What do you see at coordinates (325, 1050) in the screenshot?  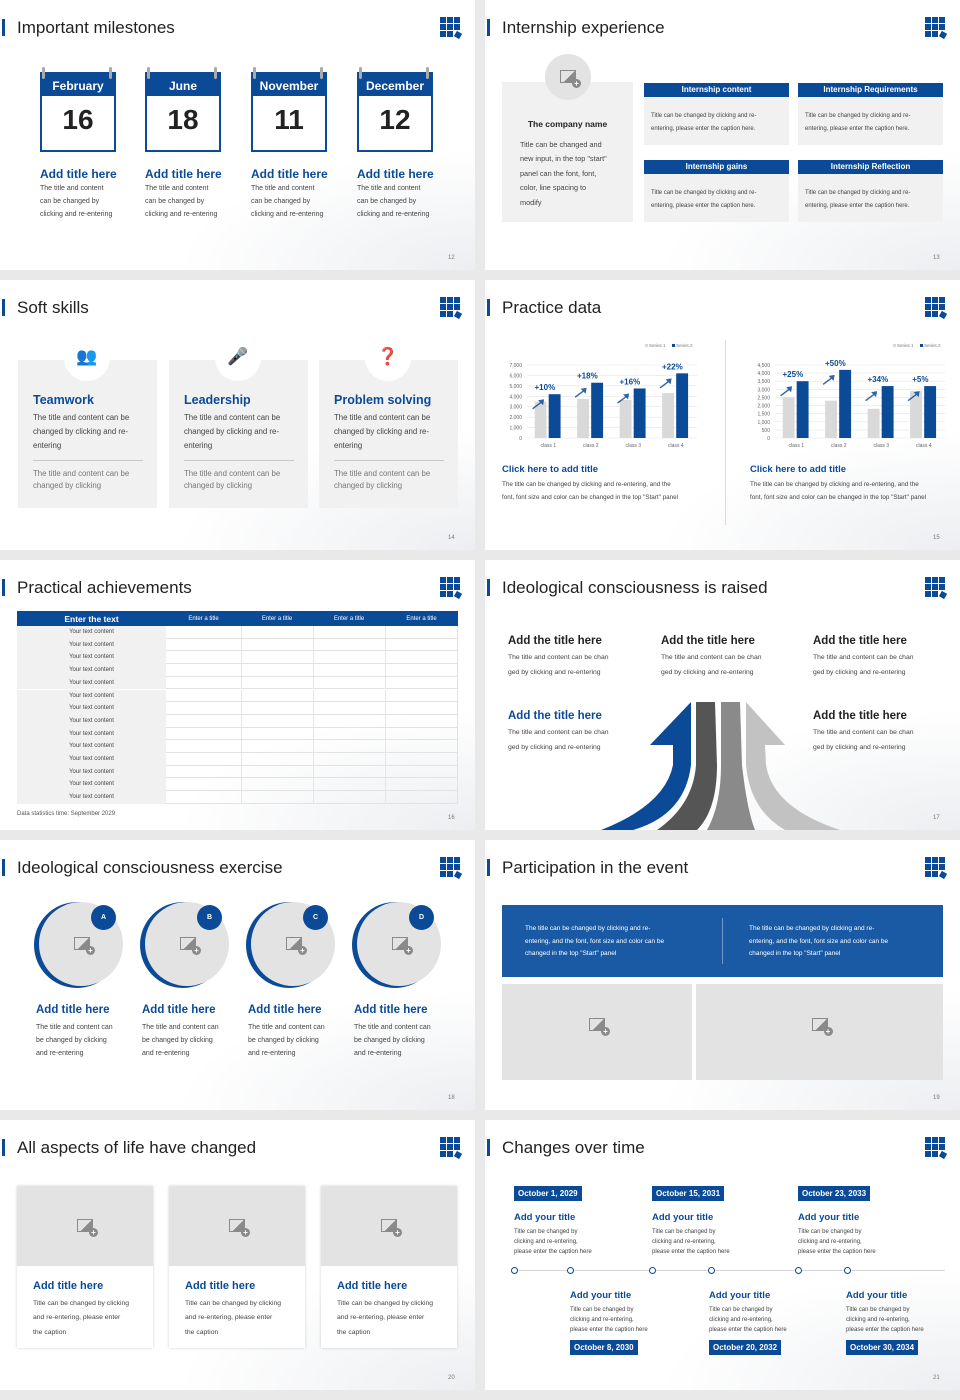 I see `wave-decoration` at bounding box center [325, 1050].